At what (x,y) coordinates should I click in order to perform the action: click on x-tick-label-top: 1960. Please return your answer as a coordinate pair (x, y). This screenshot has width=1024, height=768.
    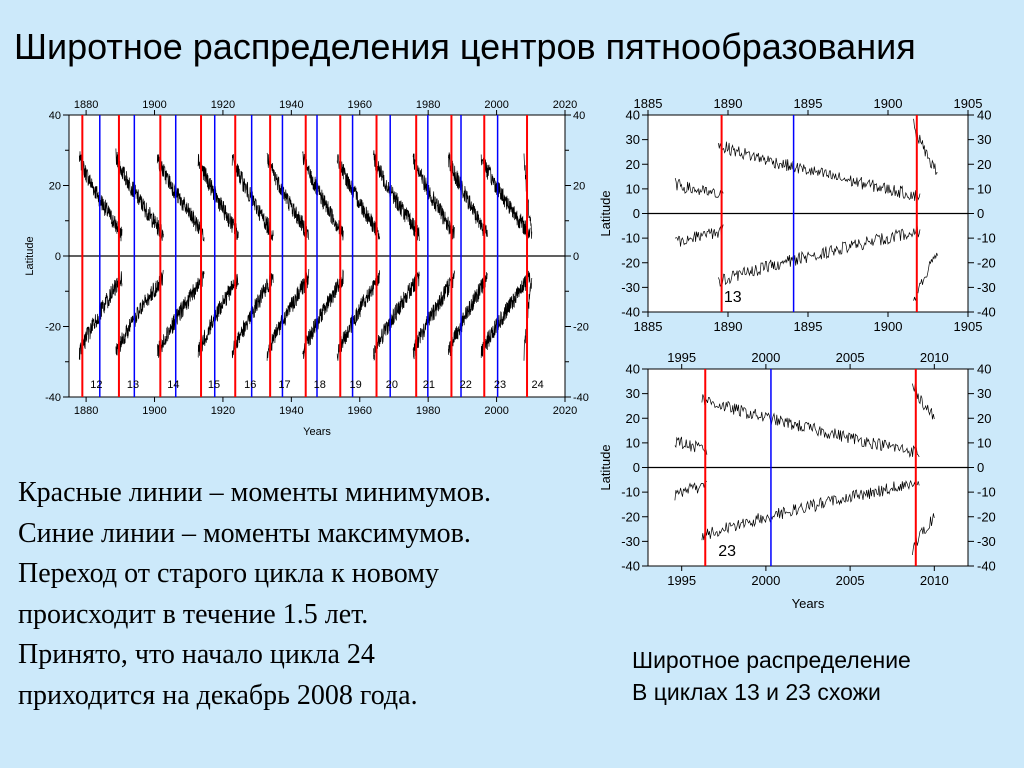
    Looking at the image, I should click on (360, 105).